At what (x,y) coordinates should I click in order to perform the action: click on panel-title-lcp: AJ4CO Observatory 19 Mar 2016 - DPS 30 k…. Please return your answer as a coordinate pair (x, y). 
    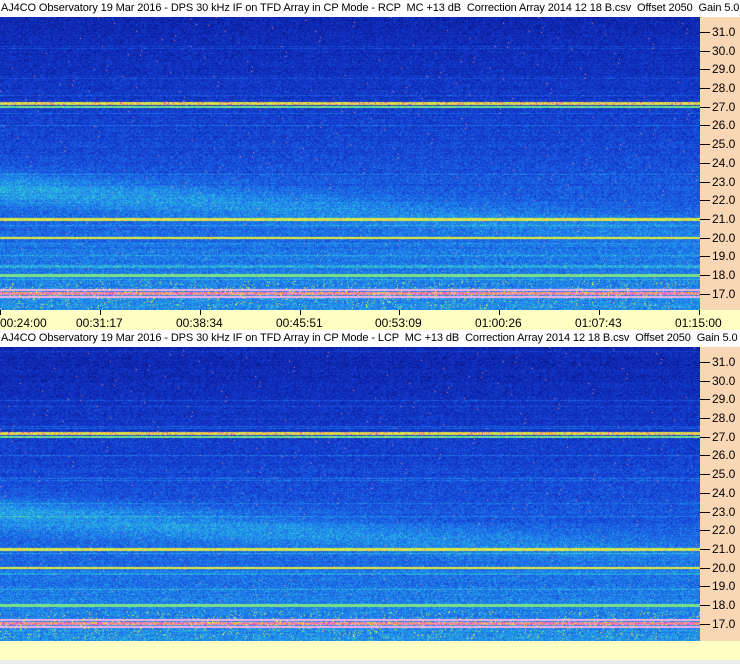
    Looking at the image, I should click on (370, 338).